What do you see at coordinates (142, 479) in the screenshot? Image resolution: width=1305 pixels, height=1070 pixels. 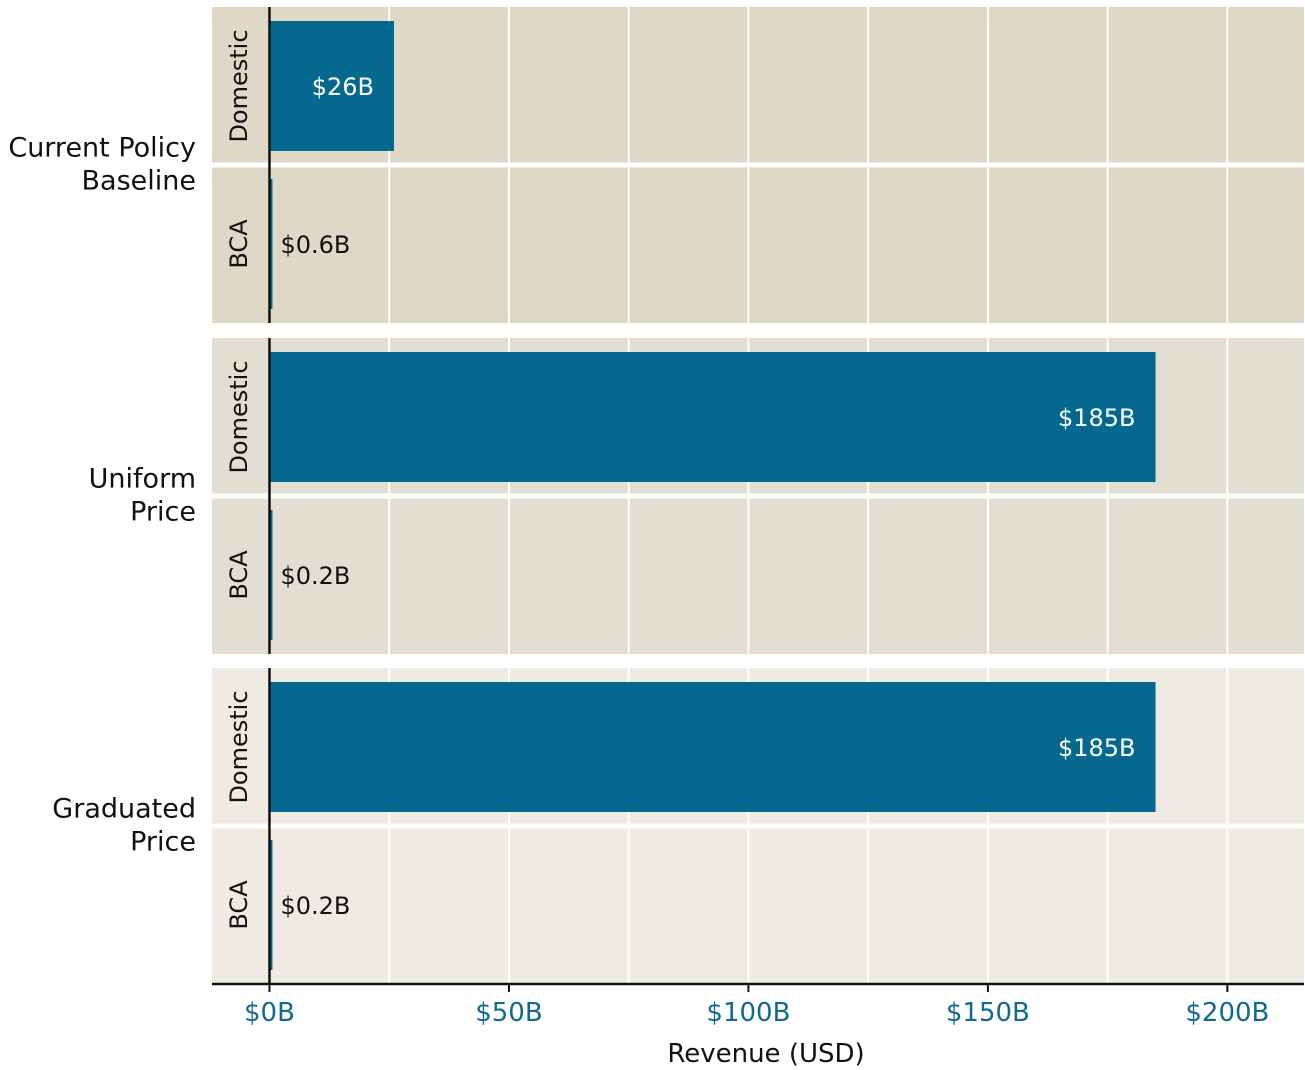 I see `group-label: Uniform` at bounding box center [142, 479].